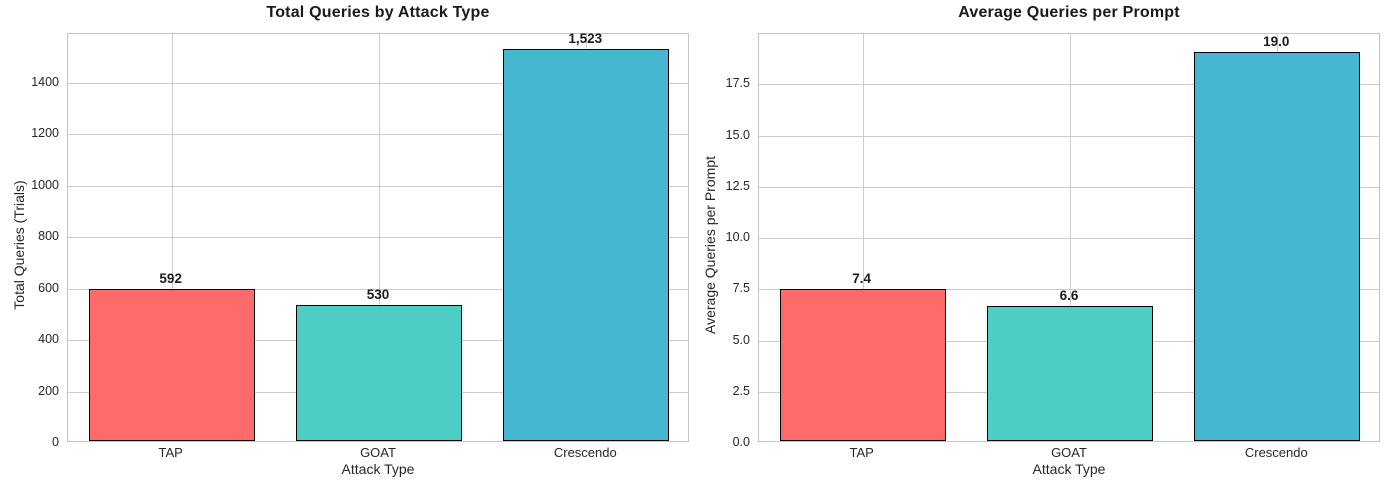  I want to click on y-tick-label: 1000, so click(45, 184).